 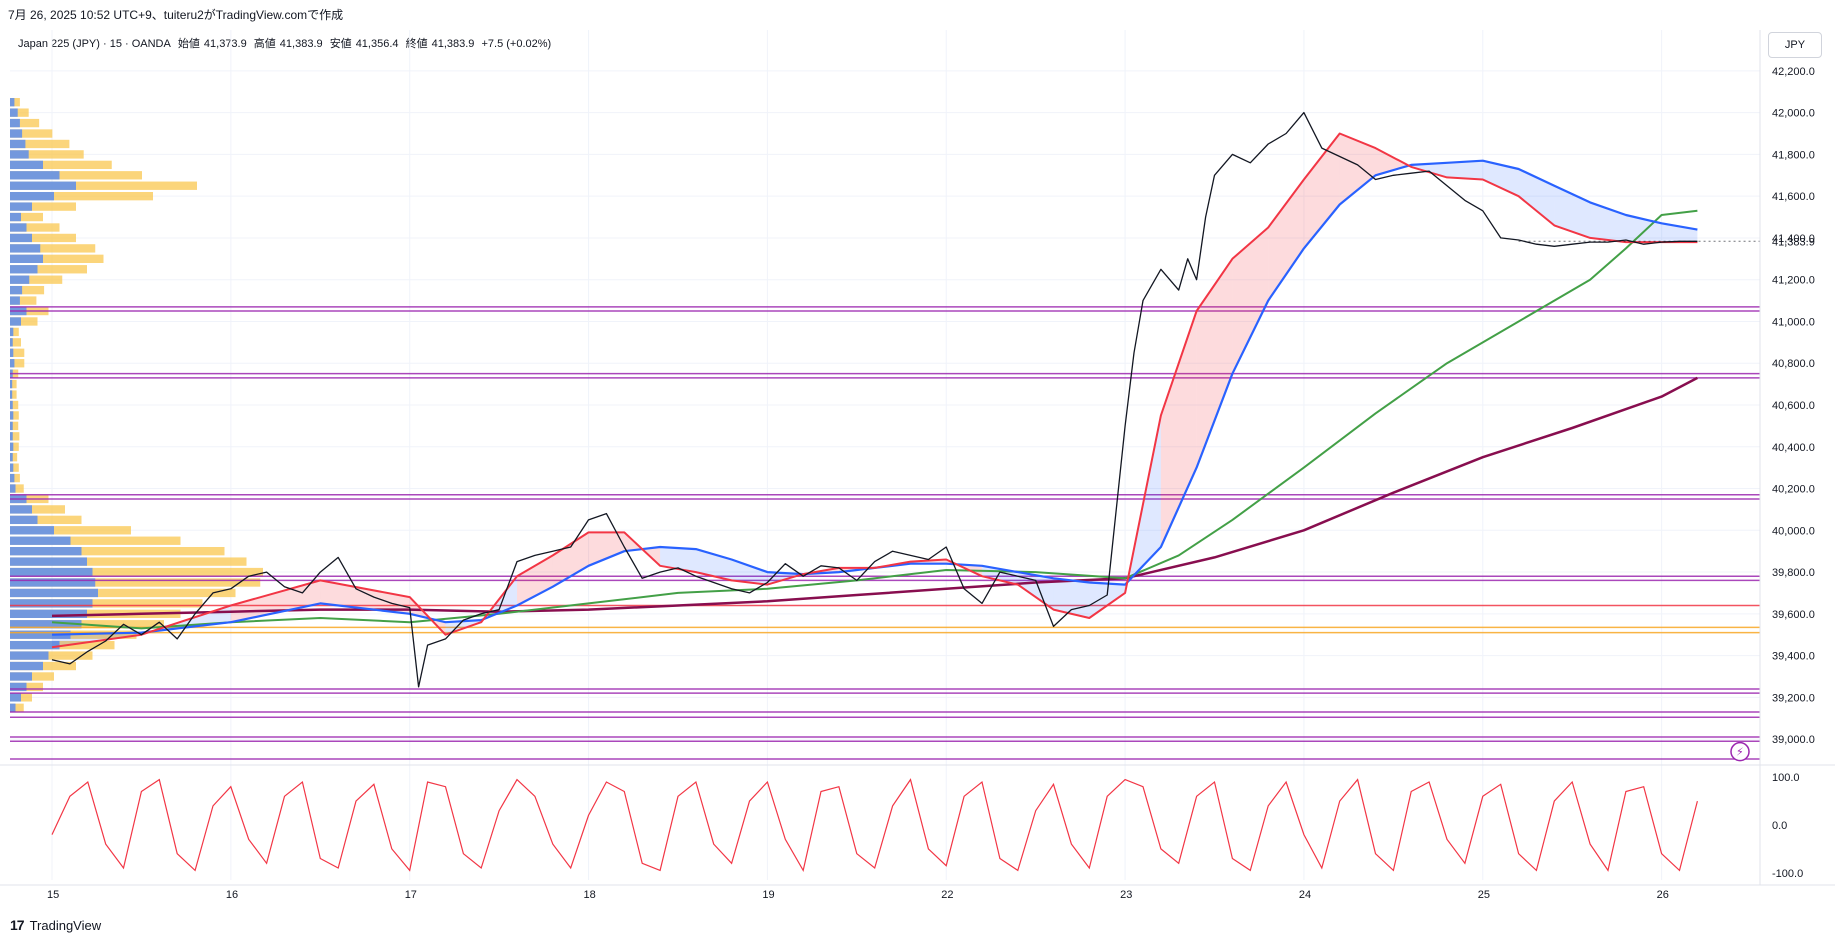 I want to click on y-tick-label: 39,000.0, so click(x=1793, y=740).